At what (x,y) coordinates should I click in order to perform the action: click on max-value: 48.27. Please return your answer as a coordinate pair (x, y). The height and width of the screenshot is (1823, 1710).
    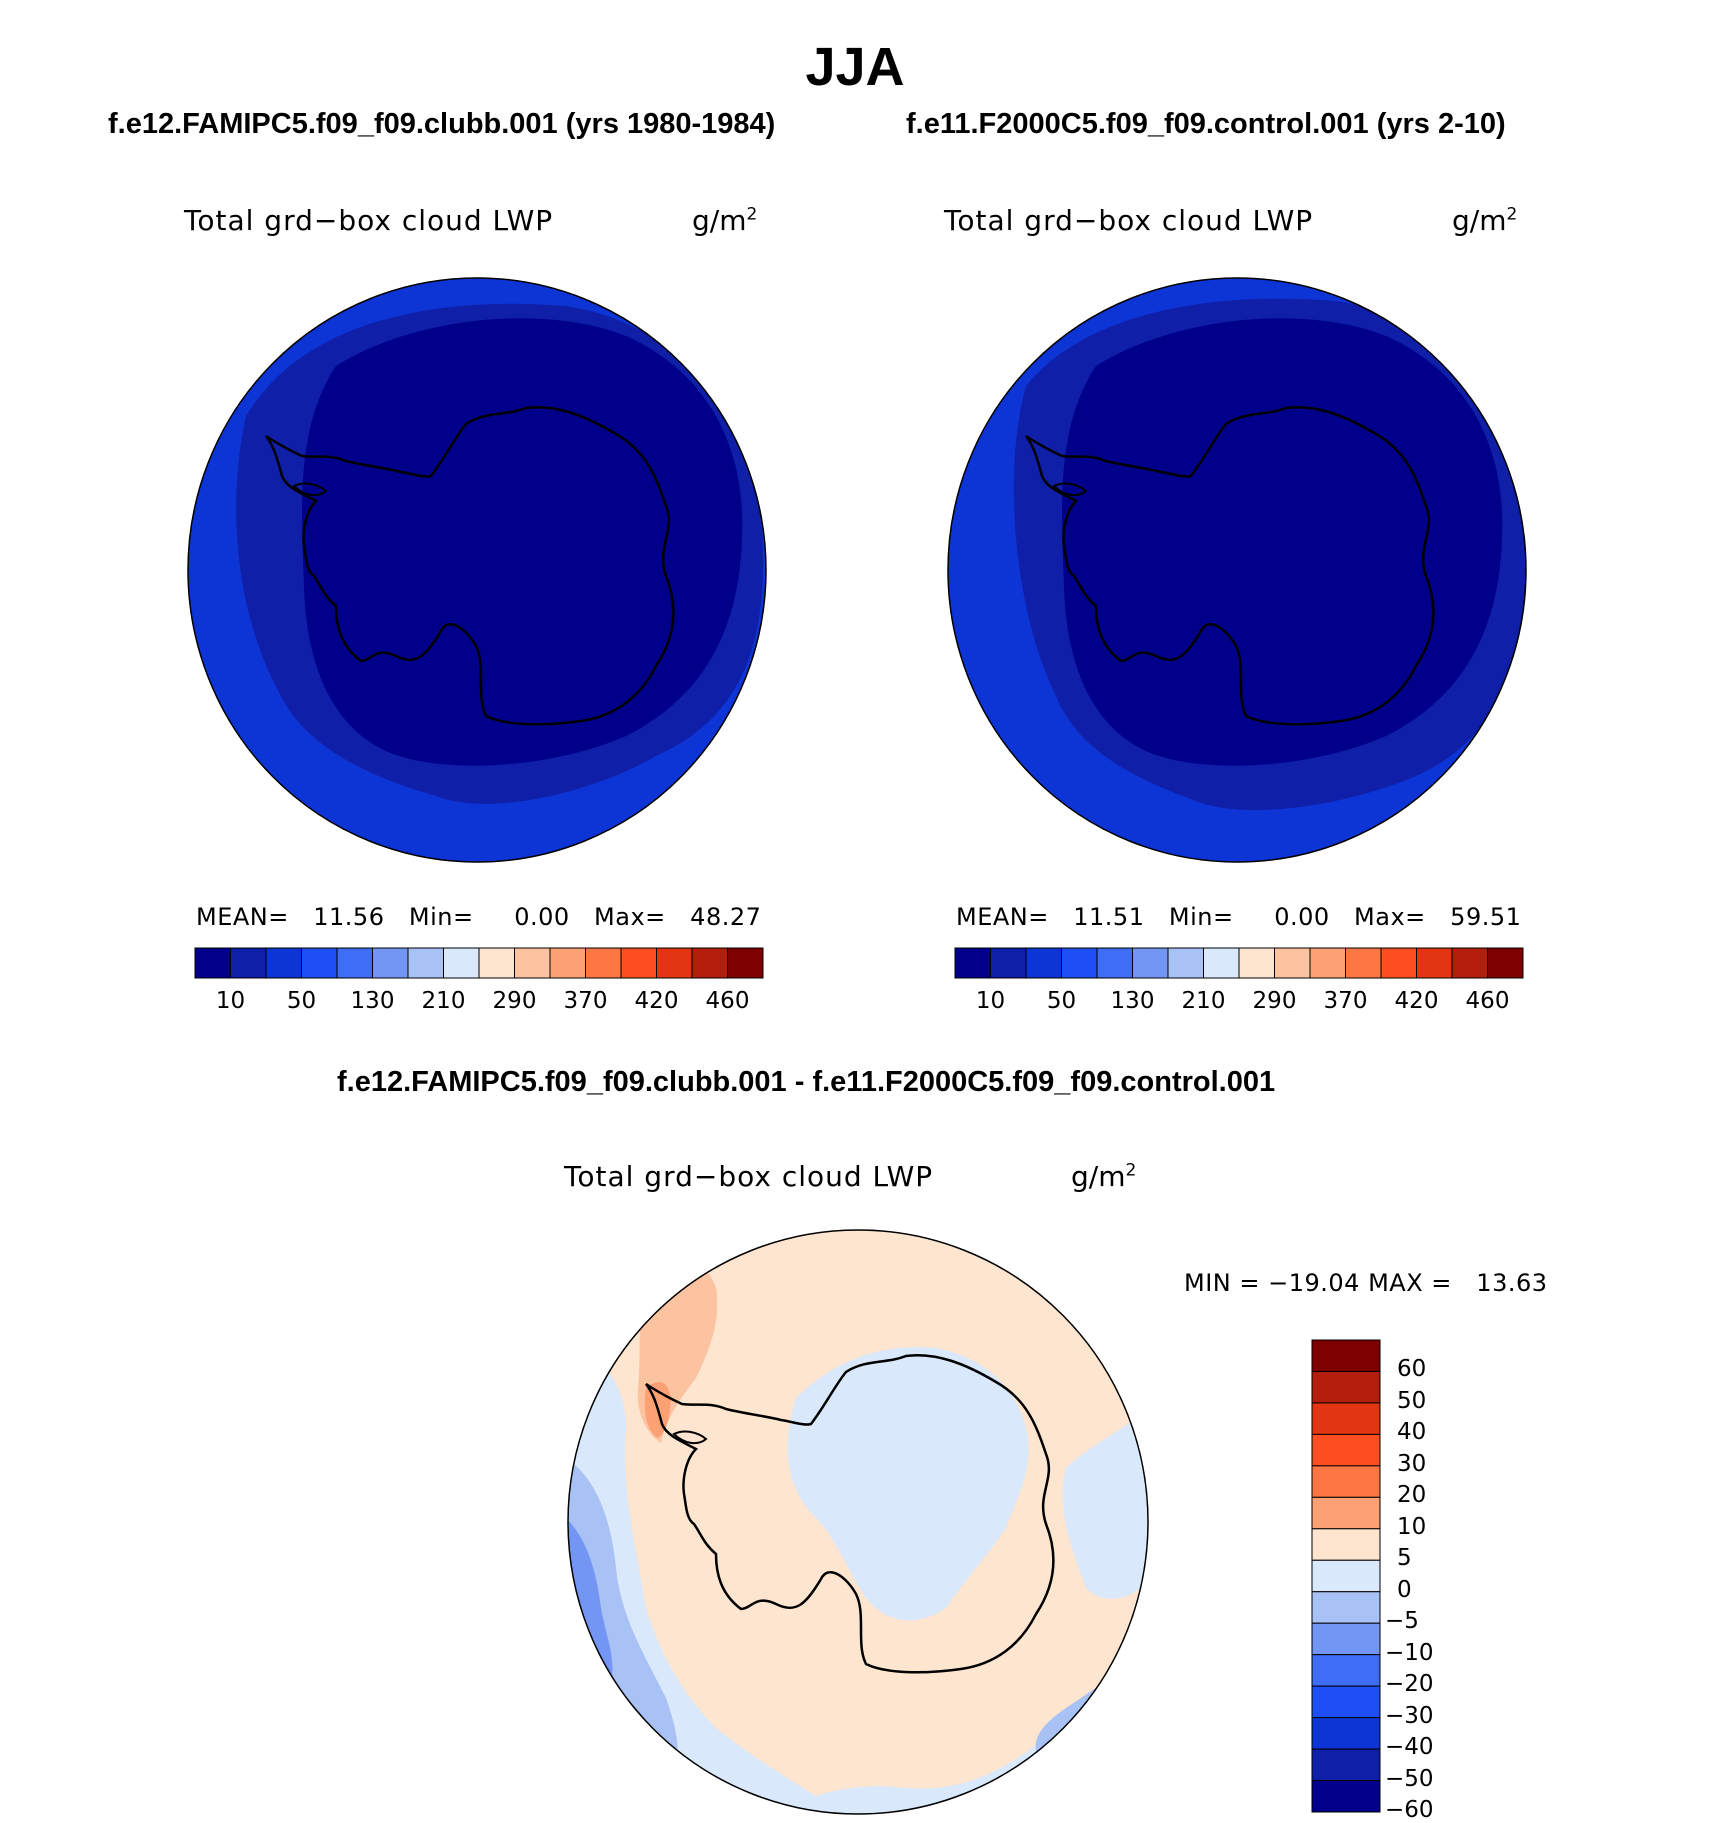
    Looking at the image, I should click on (726, 917).